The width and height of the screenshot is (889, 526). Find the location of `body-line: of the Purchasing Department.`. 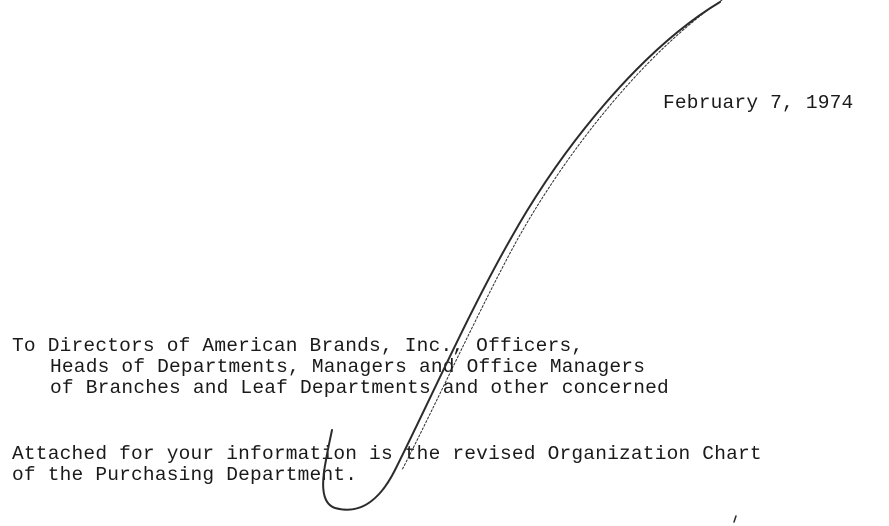

body-line: of the Purchasing Department. is located at coordinates (185, 475).